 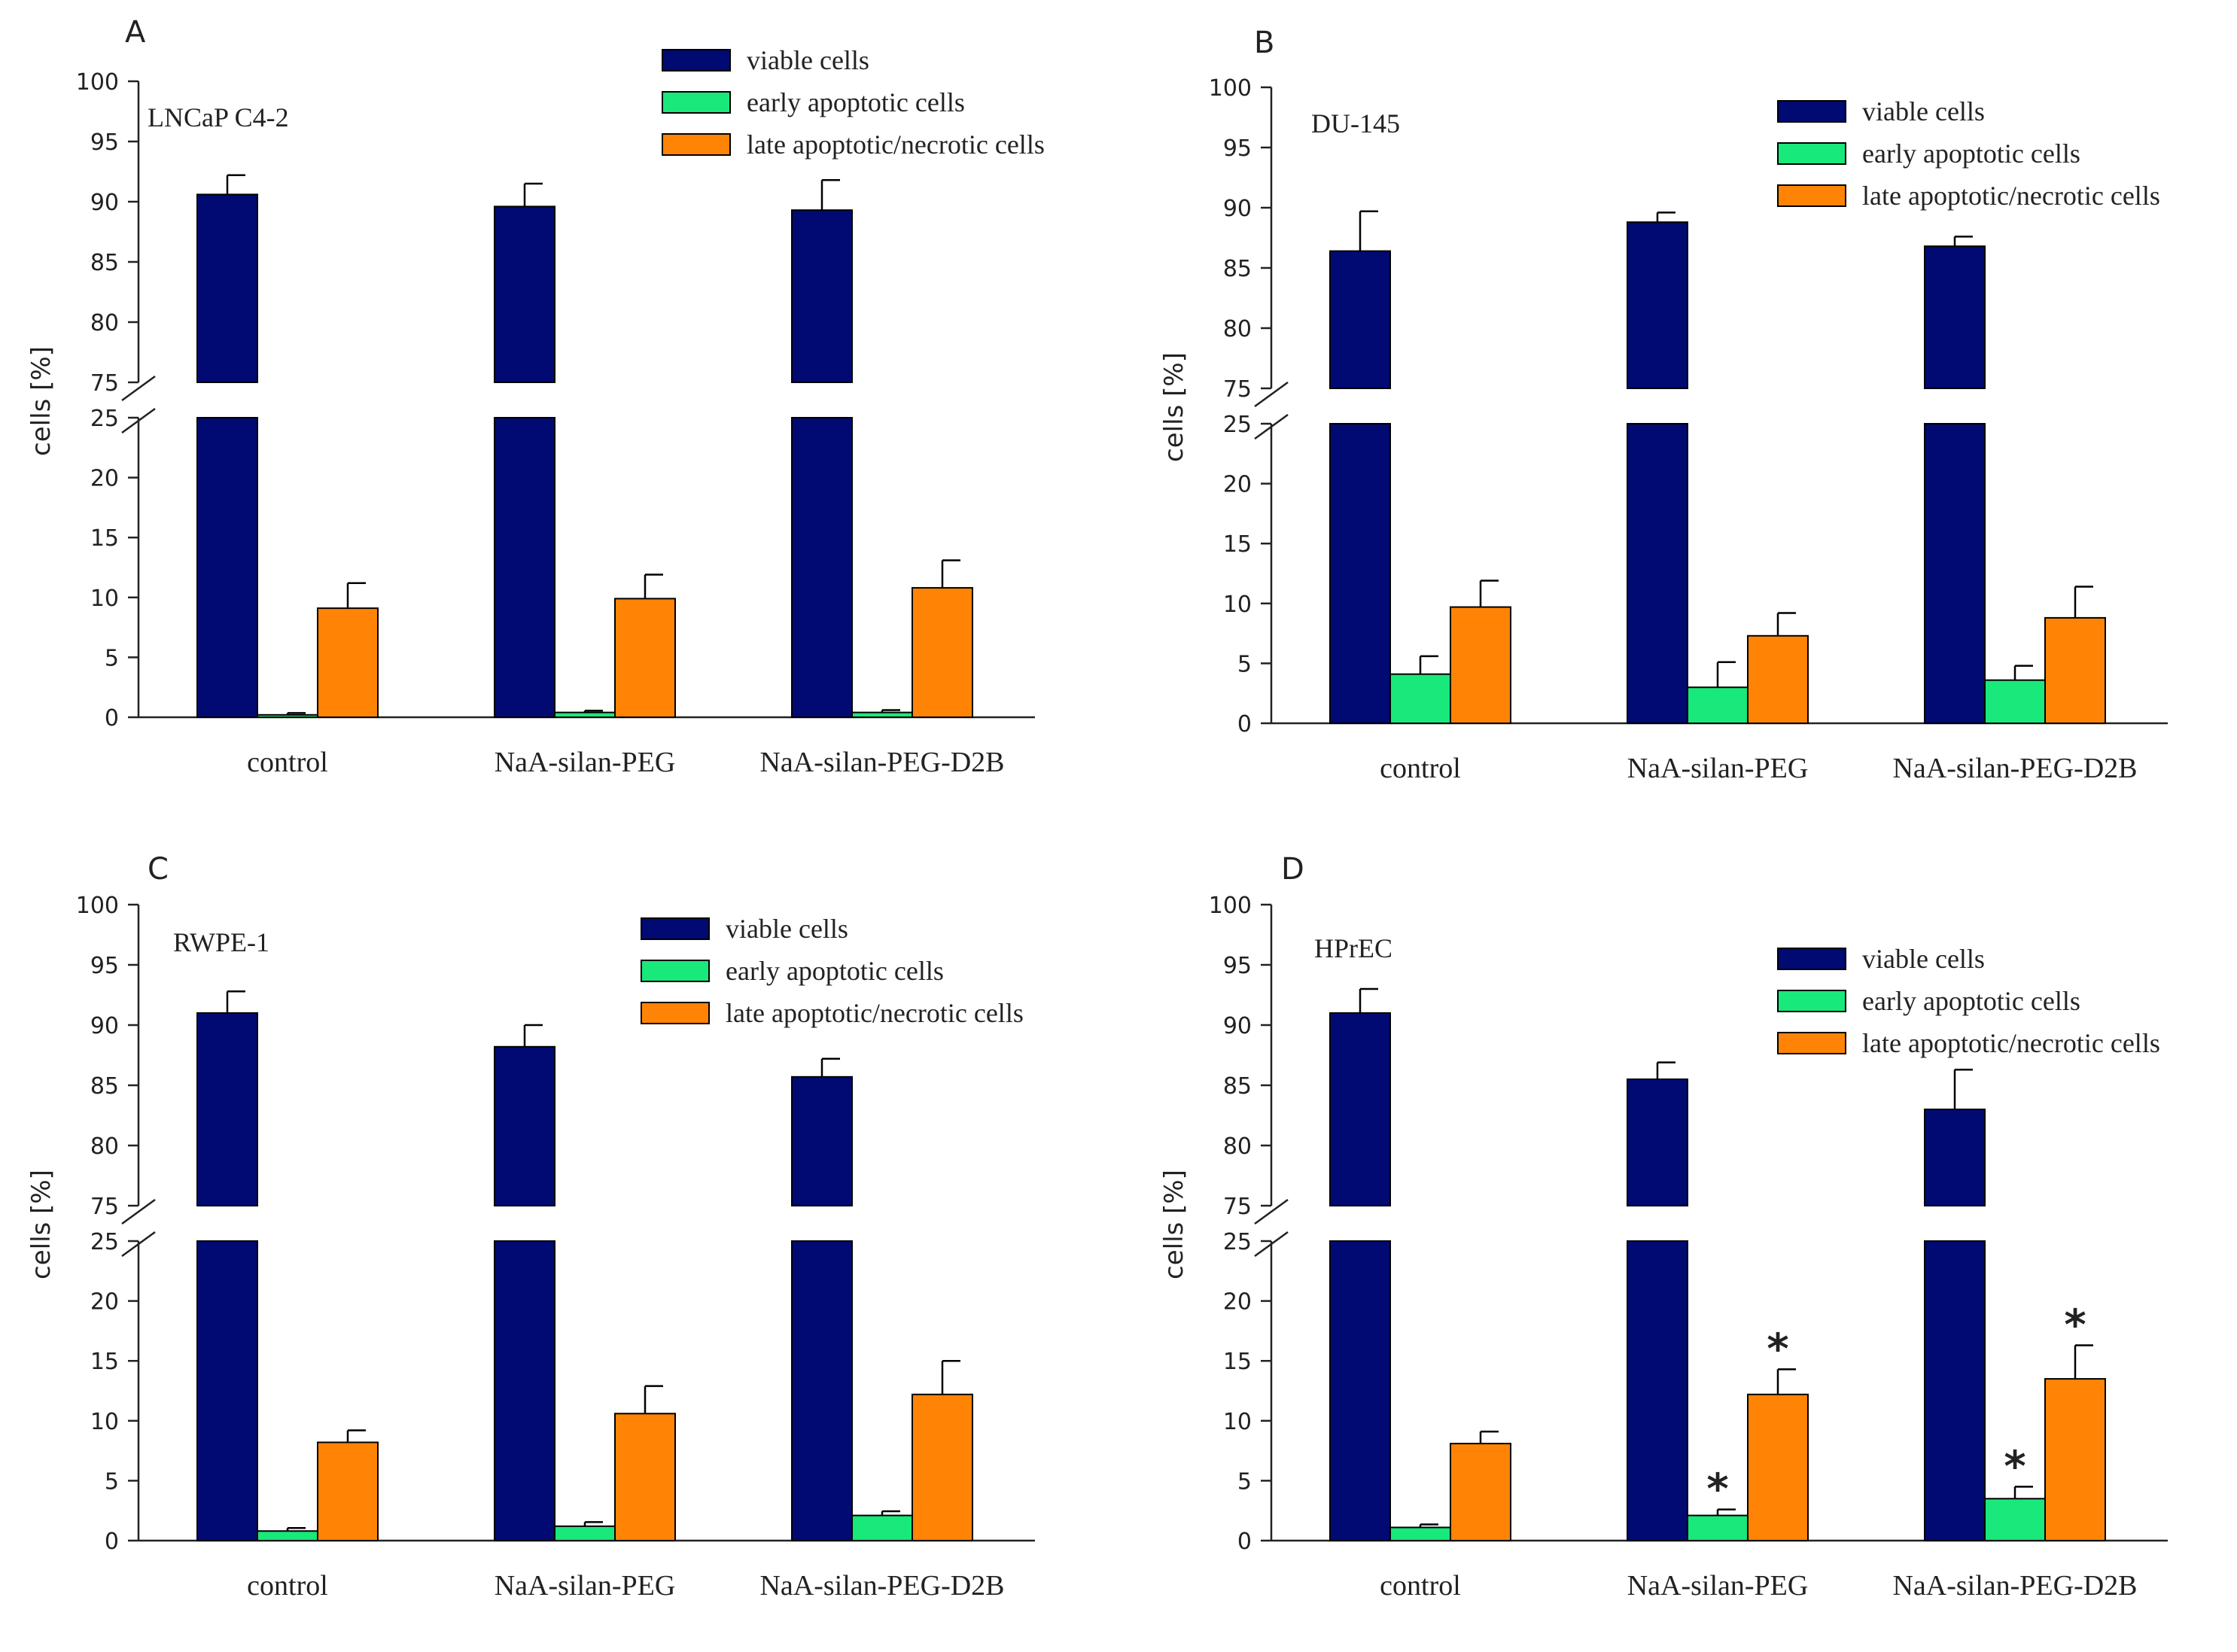 What do you see at coordinates (1353, 948) in the screenshot?
I see `panel-title: HPrEC` at bounding box center [1353, 948].